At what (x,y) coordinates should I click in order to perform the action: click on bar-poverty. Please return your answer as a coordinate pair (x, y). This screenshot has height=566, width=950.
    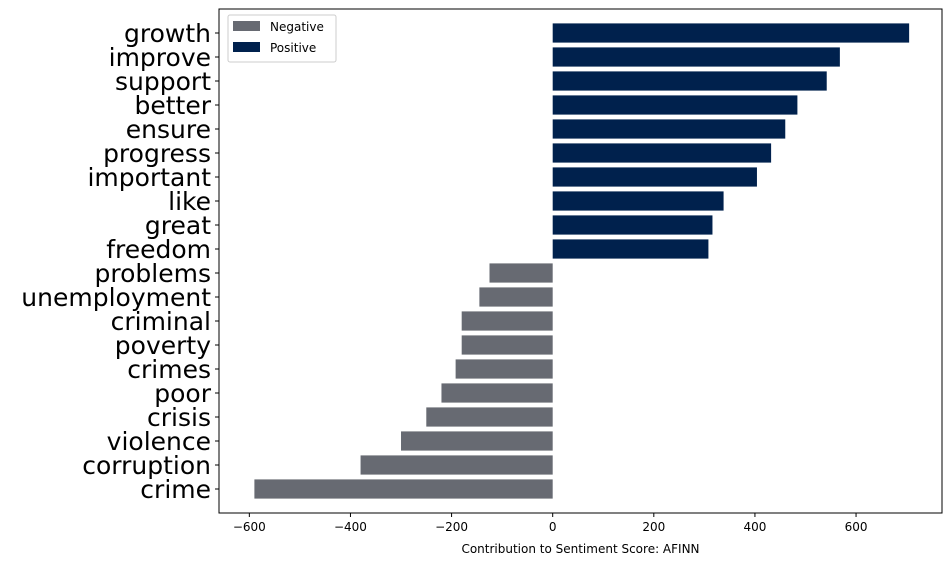
    Looking at the image, I should click on (507, 345).